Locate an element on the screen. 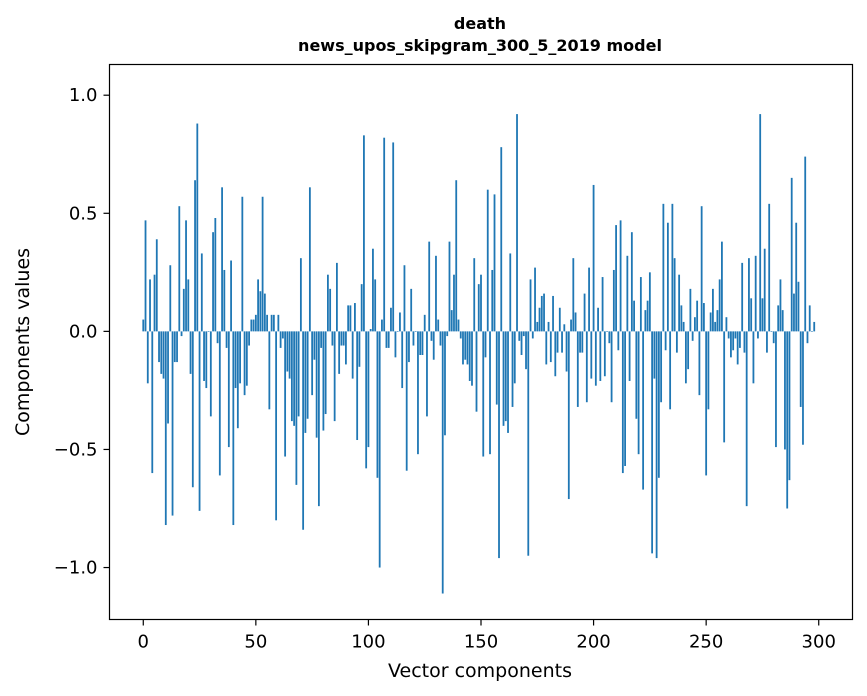  x-tick-label: 150 is located at coordinates (481, 642).